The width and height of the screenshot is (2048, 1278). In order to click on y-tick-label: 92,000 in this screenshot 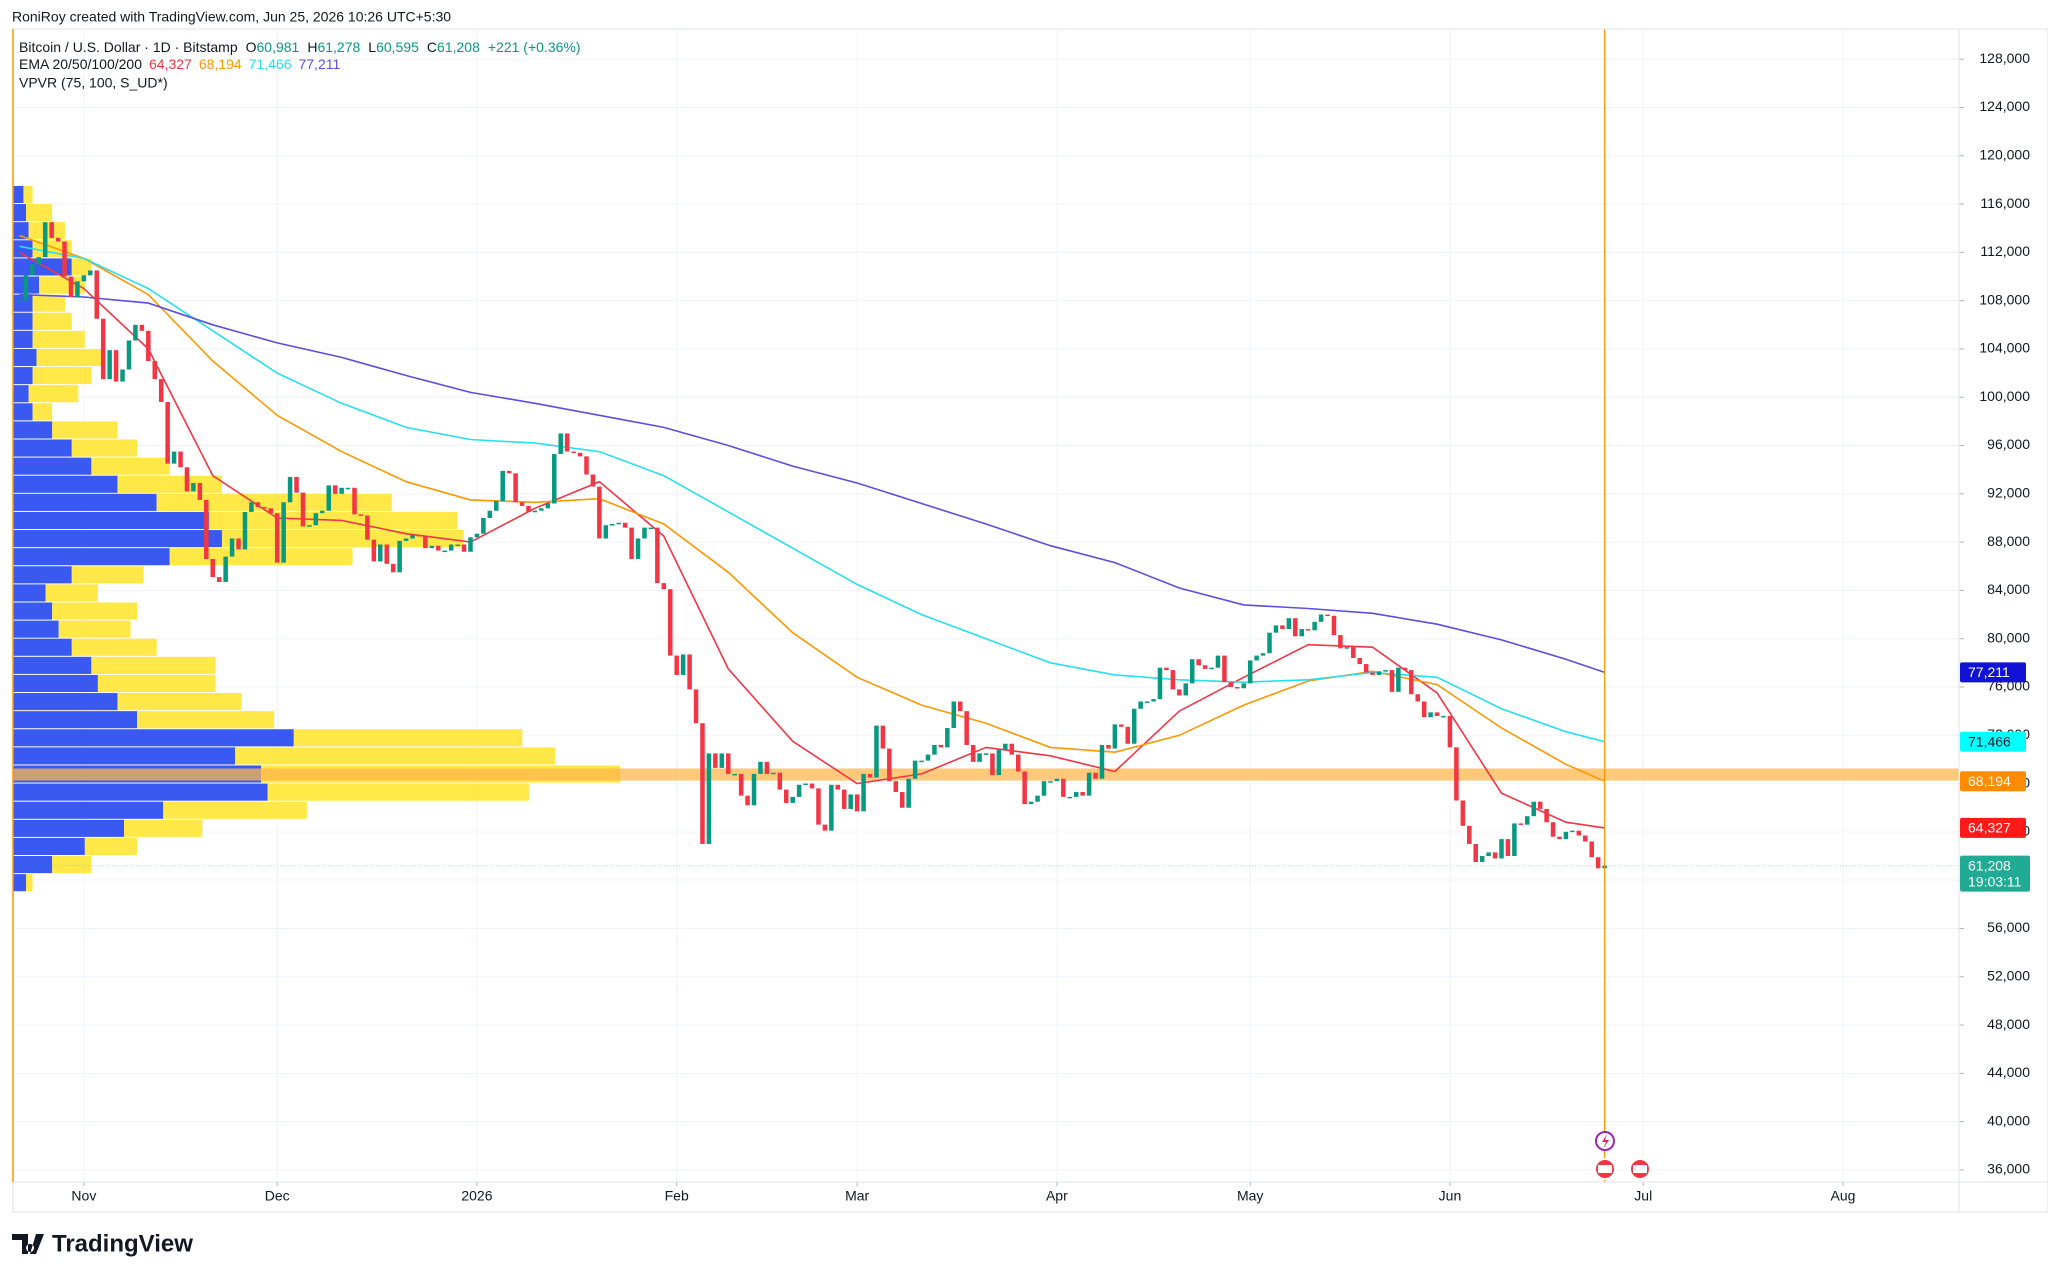, I will do `click(2008, 493)`.